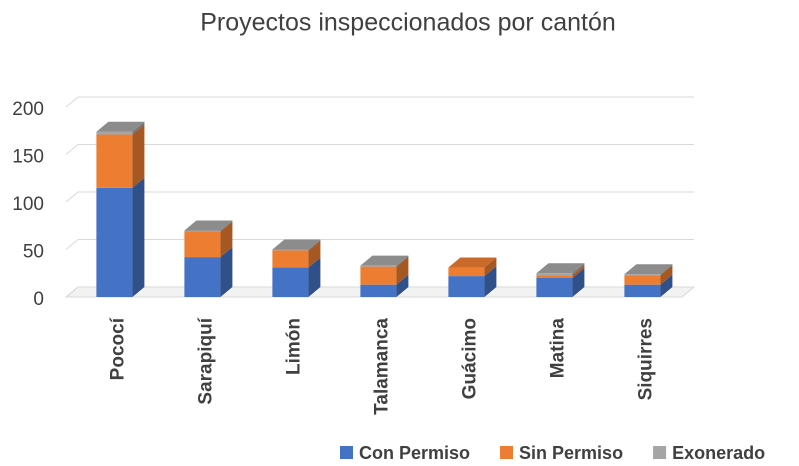 This screenshot has width=799, height=466. What do you see at coordinates (645, 359) in the screenshot?
I see `x-tick-label: Siquirres` at bounding box center [645, 359].